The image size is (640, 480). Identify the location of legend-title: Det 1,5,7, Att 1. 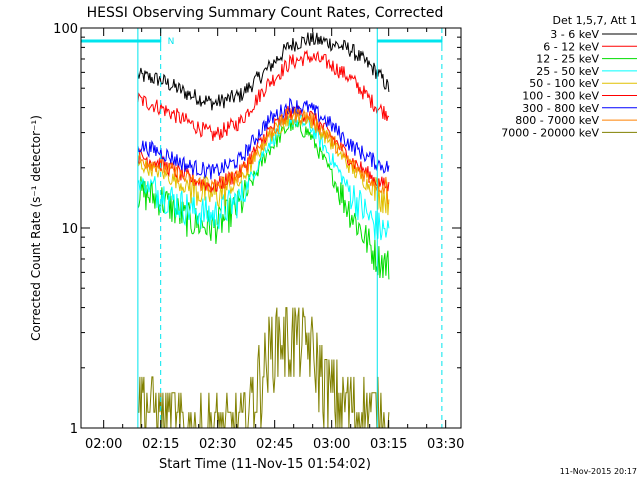
(595, 20).